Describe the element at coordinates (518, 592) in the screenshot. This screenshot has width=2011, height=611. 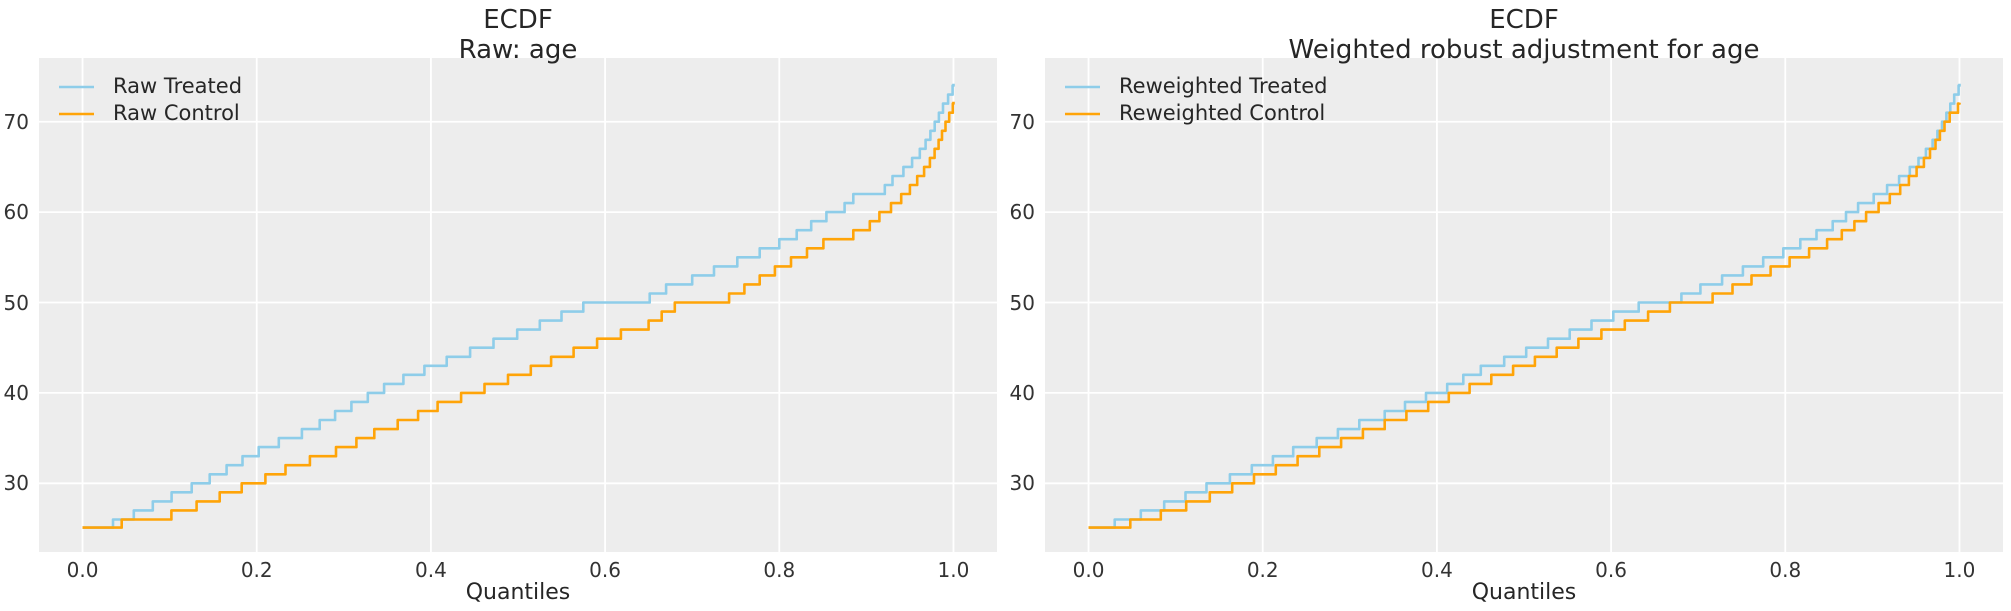
I see `x-axis-label-raw: Quantiles` at that location.